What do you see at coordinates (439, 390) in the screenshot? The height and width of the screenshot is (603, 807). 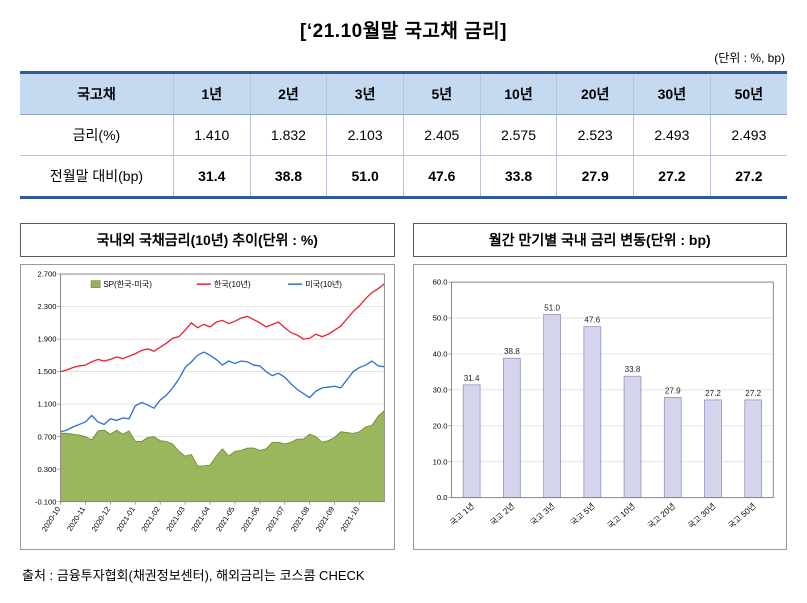 I see `svg-text: 30.0` at bounding box center [439, 390].